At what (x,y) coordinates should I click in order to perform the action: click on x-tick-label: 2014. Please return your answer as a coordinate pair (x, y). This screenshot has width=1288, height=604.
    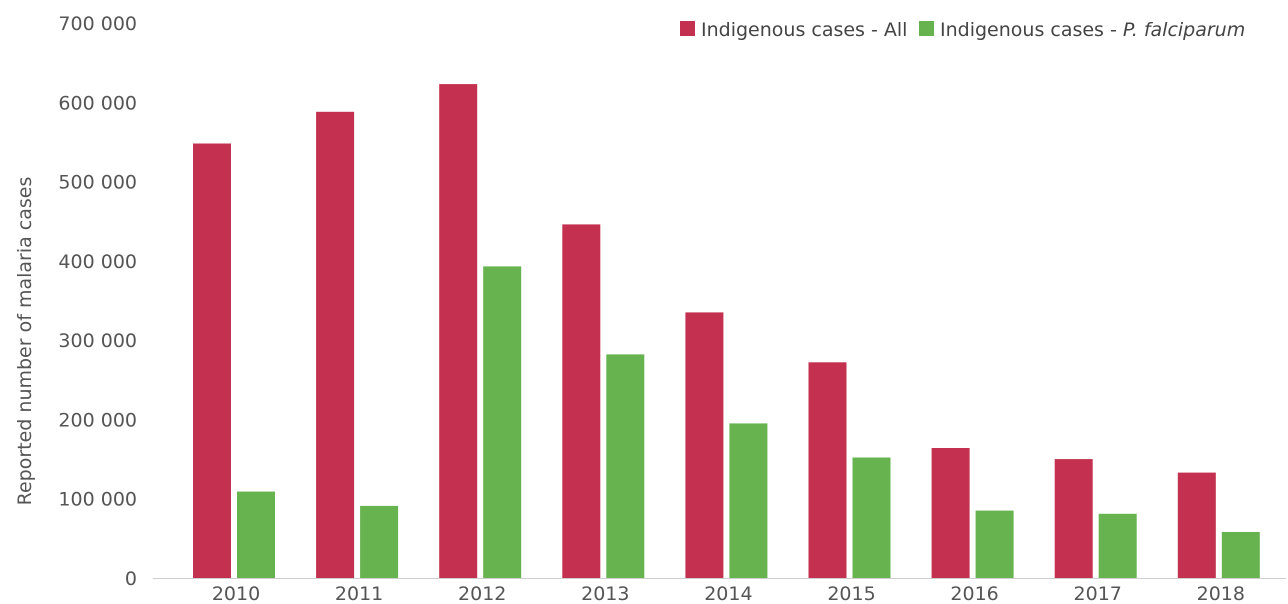
    Looking at the image, I should click on (728, 593).